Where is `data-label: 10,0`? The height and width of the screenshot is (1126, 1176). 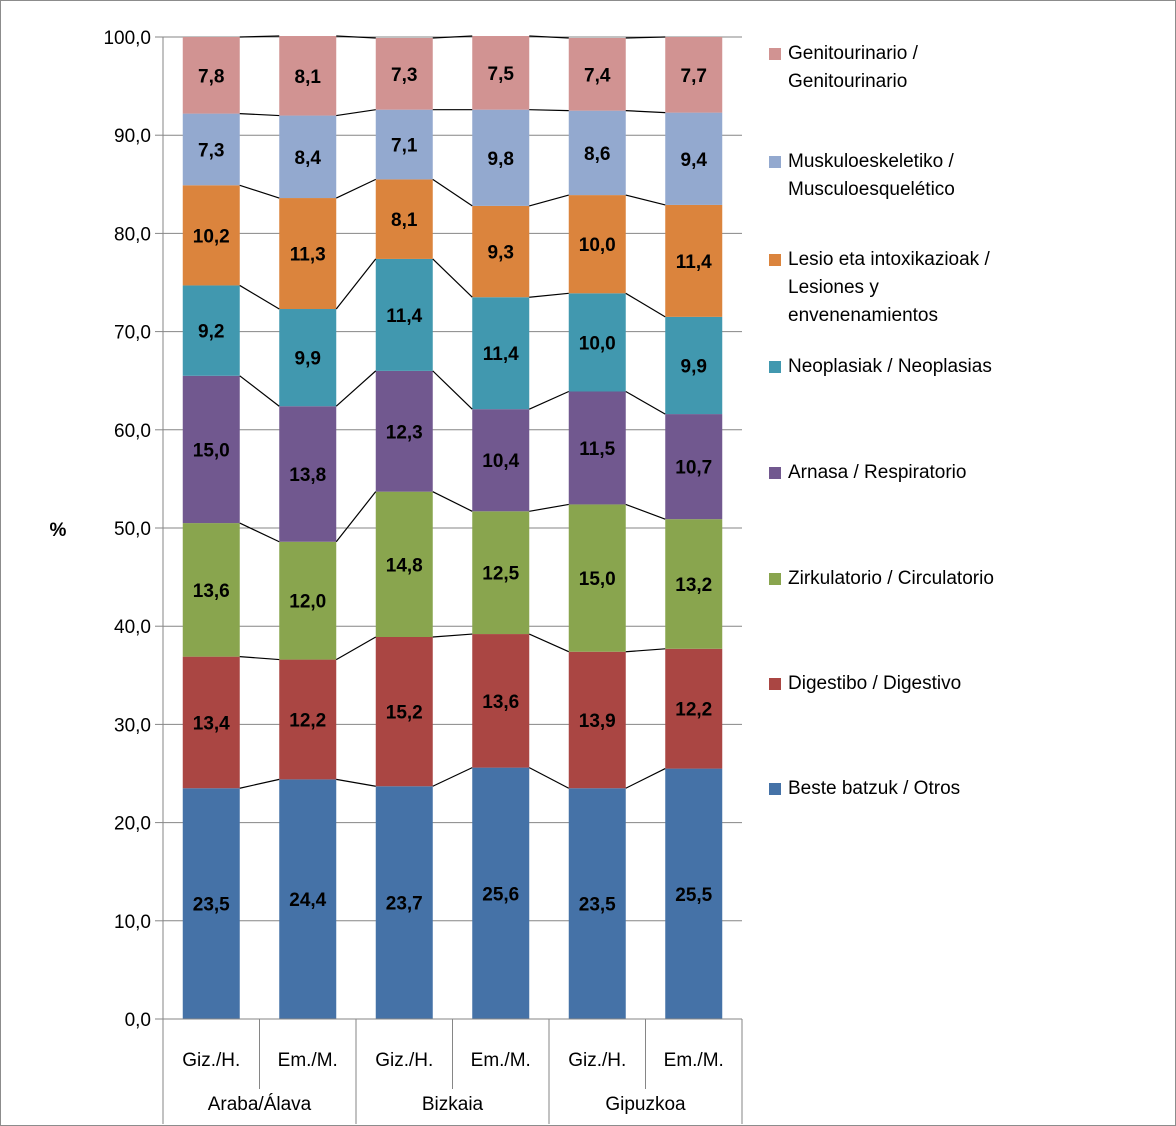
data-label: 10,0 is located at coordinates (597, 245).